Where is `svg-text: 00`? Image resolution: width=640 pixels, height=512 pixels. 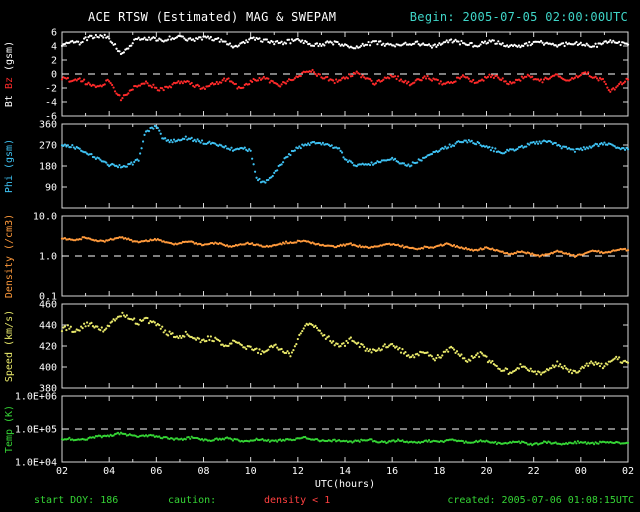 svg-text: 00 is located at coordinates (581, 471).